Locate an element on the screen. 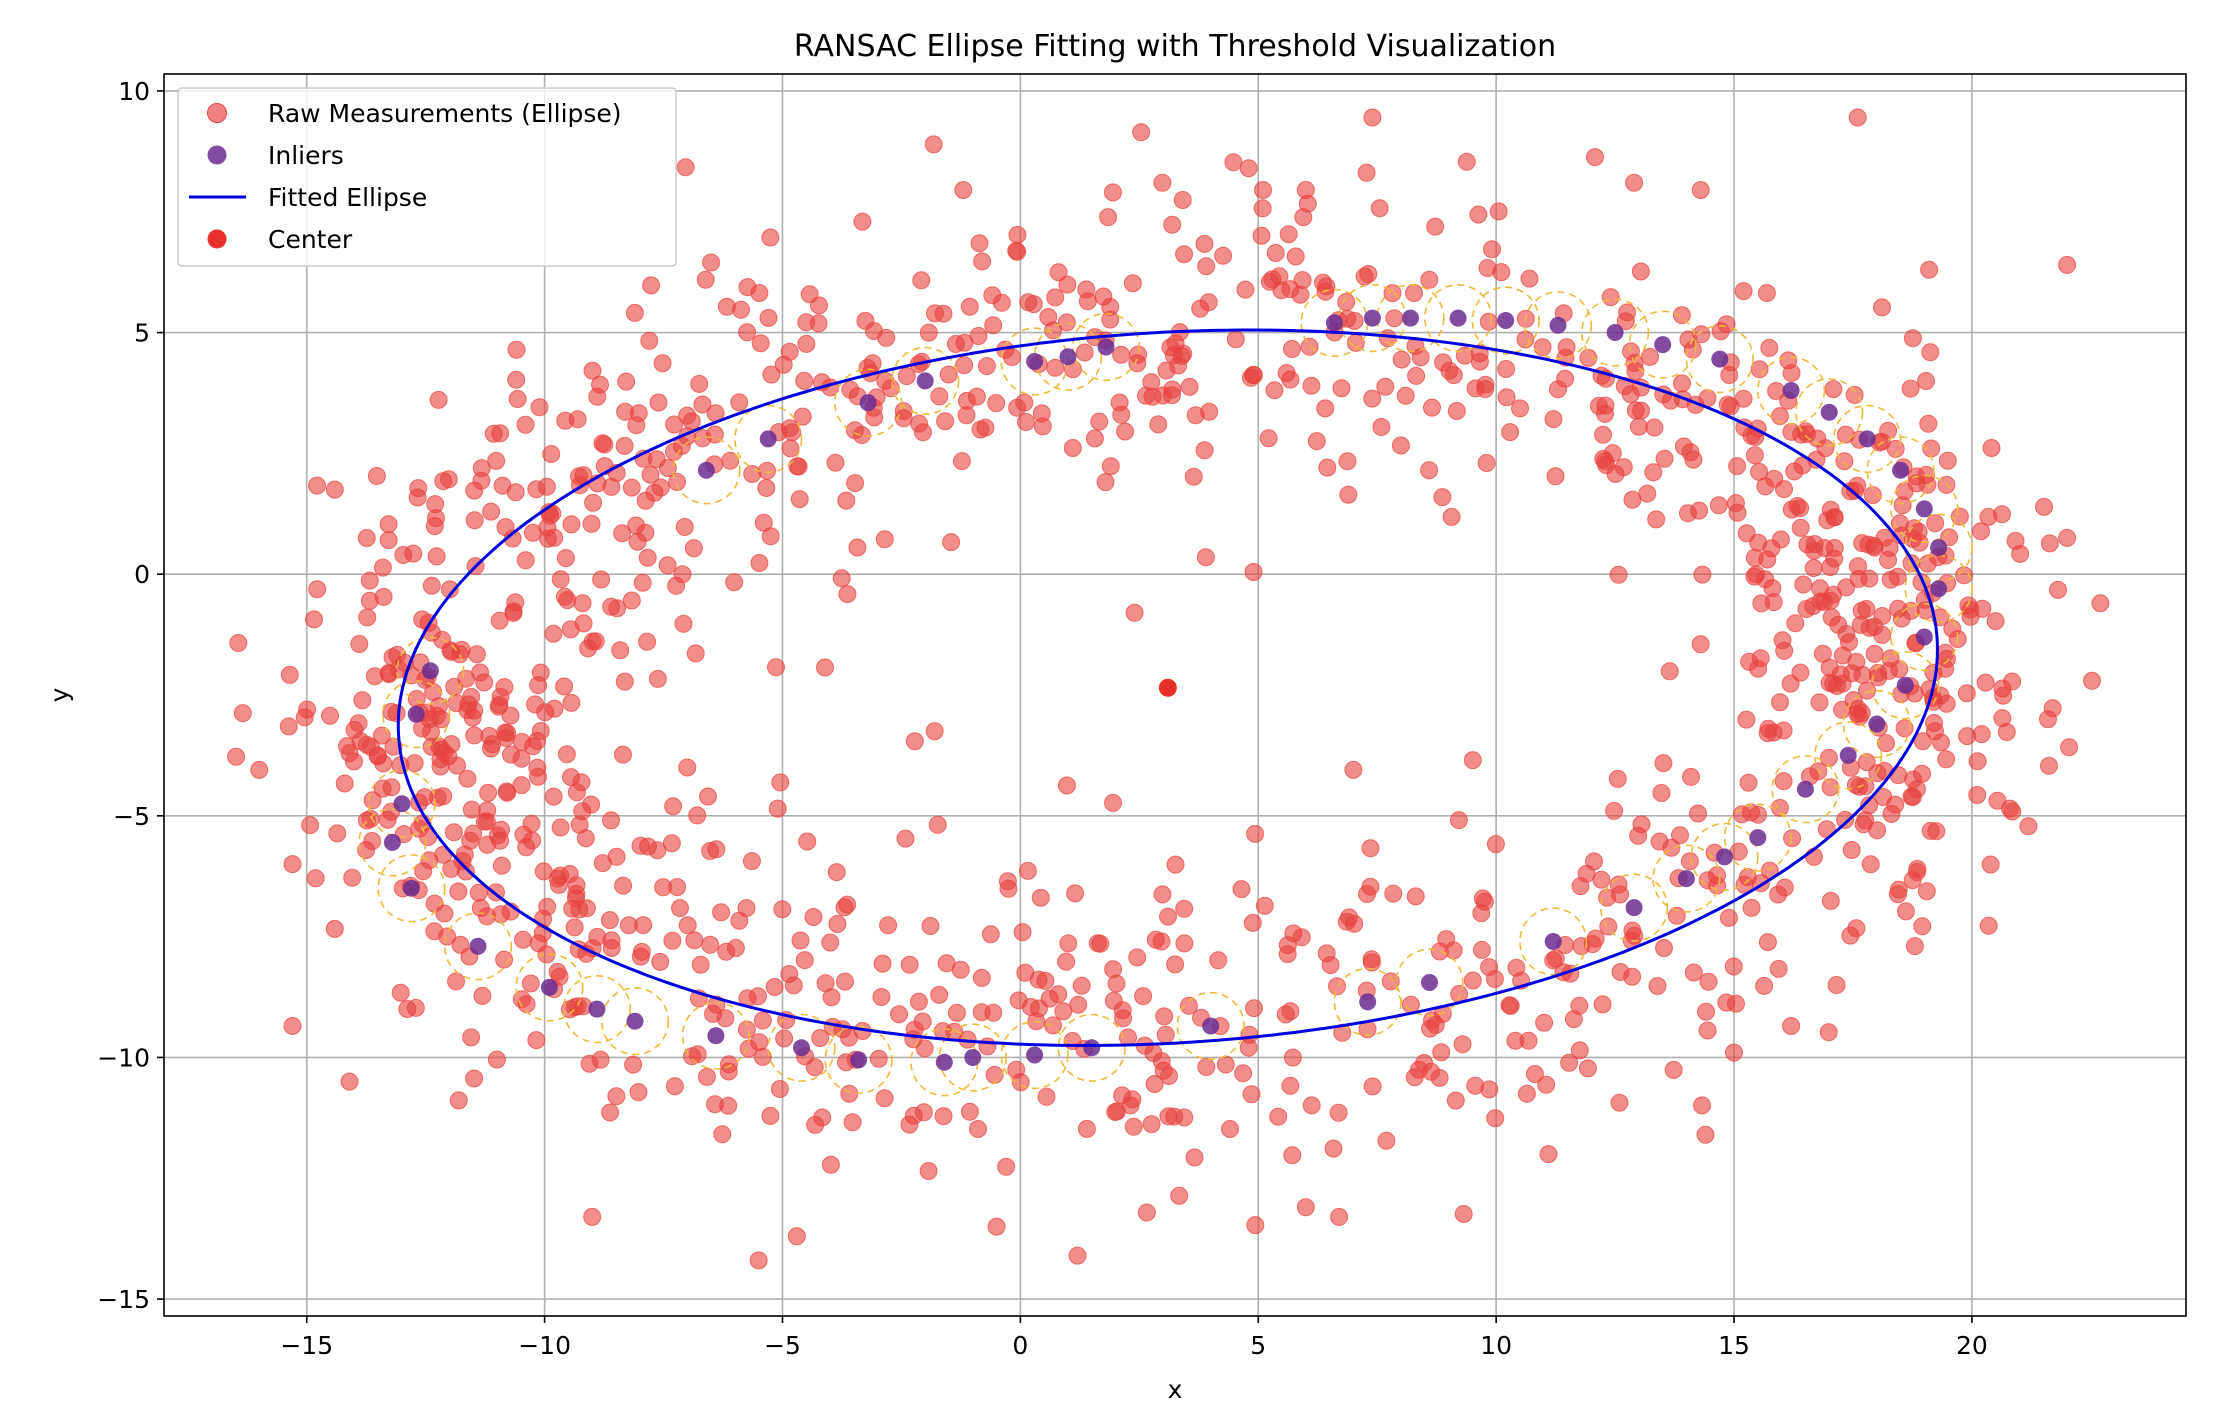 The height and width of the screenshot is (1419, 2226). x-axis-label: x is located at coordinates (1175, 1389).